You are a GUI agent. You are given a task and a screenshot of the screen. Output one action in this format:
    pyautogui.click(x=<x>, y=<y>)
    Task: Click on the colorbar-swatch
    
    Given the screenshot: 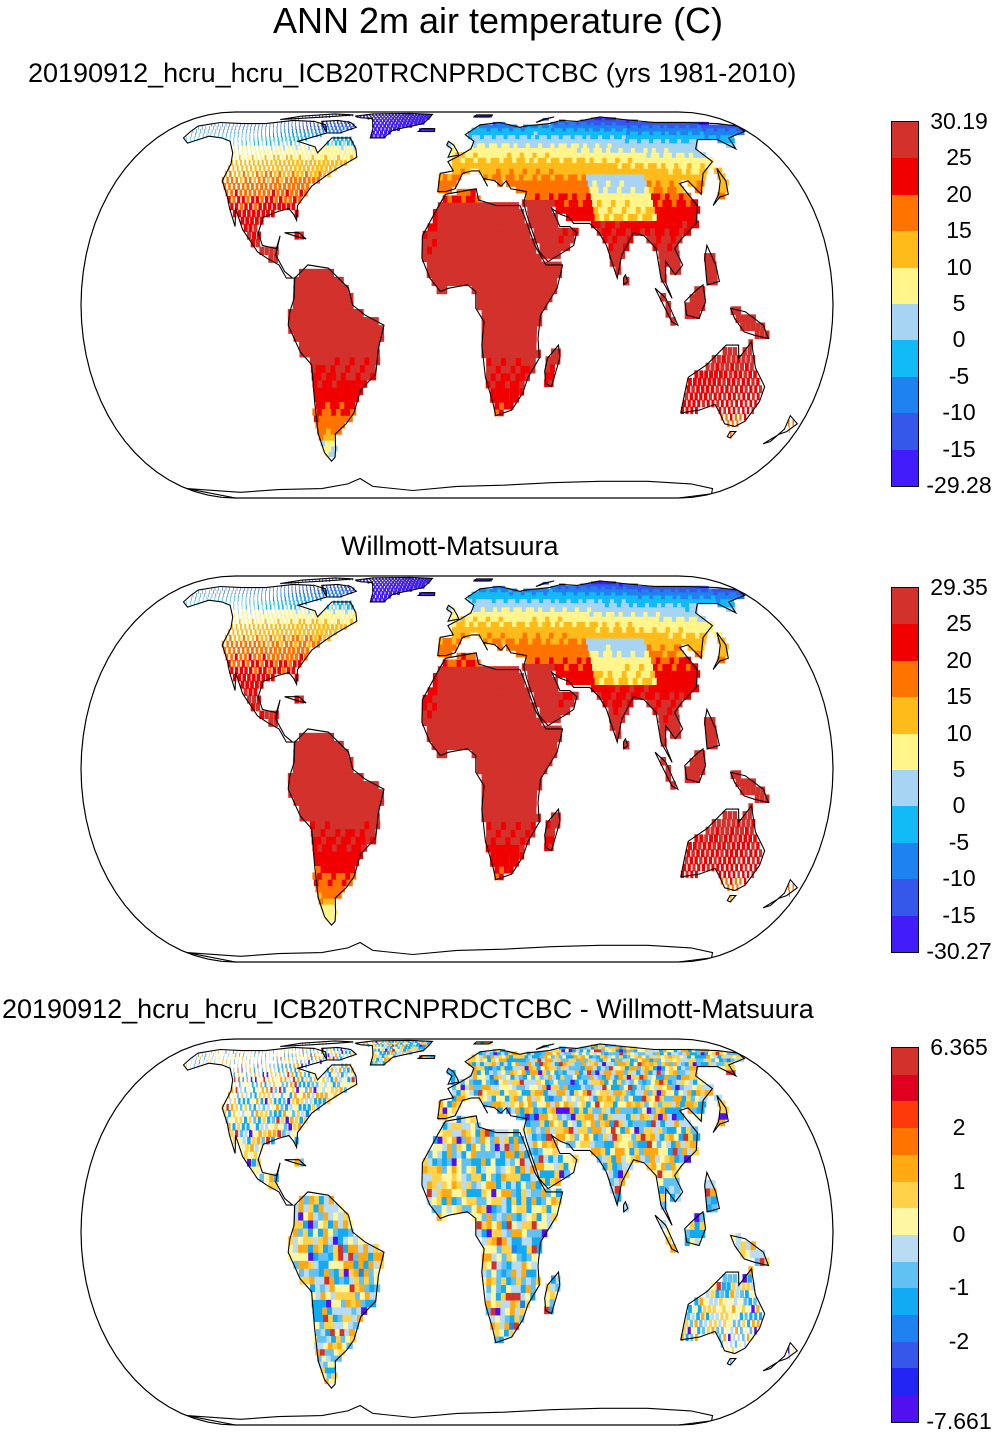 What is the action you would take?
    pyautogui.click(x=905, y=395)
    